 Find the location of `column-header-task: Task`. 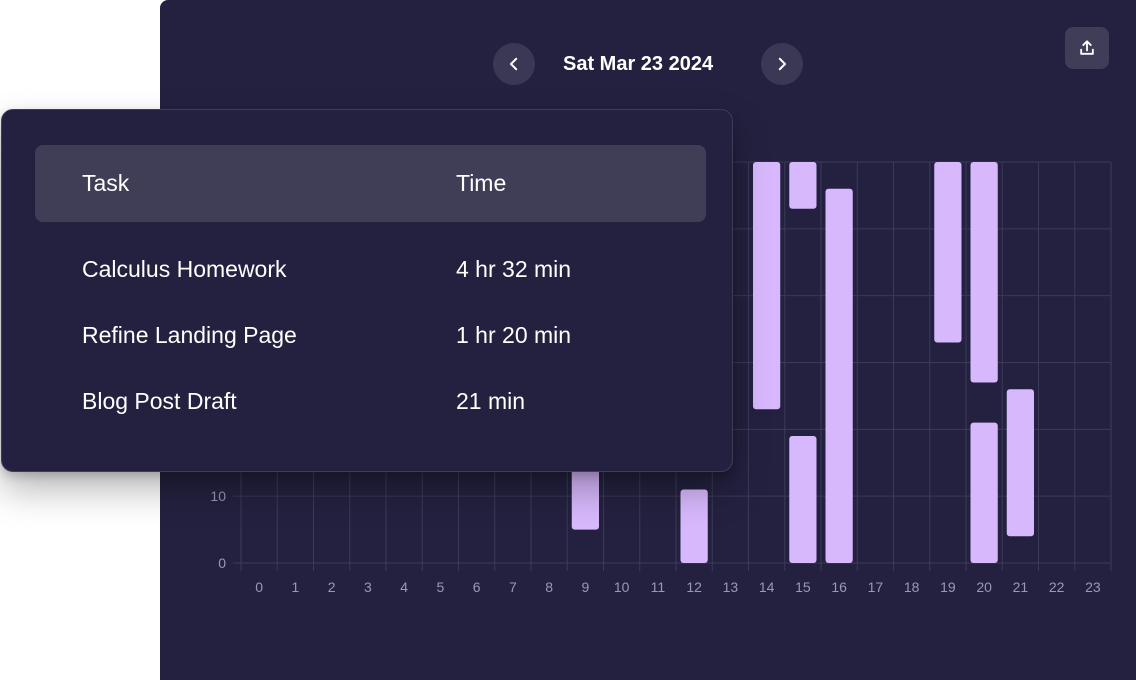

column-header-task: Task is located at coordinates (106, 183).